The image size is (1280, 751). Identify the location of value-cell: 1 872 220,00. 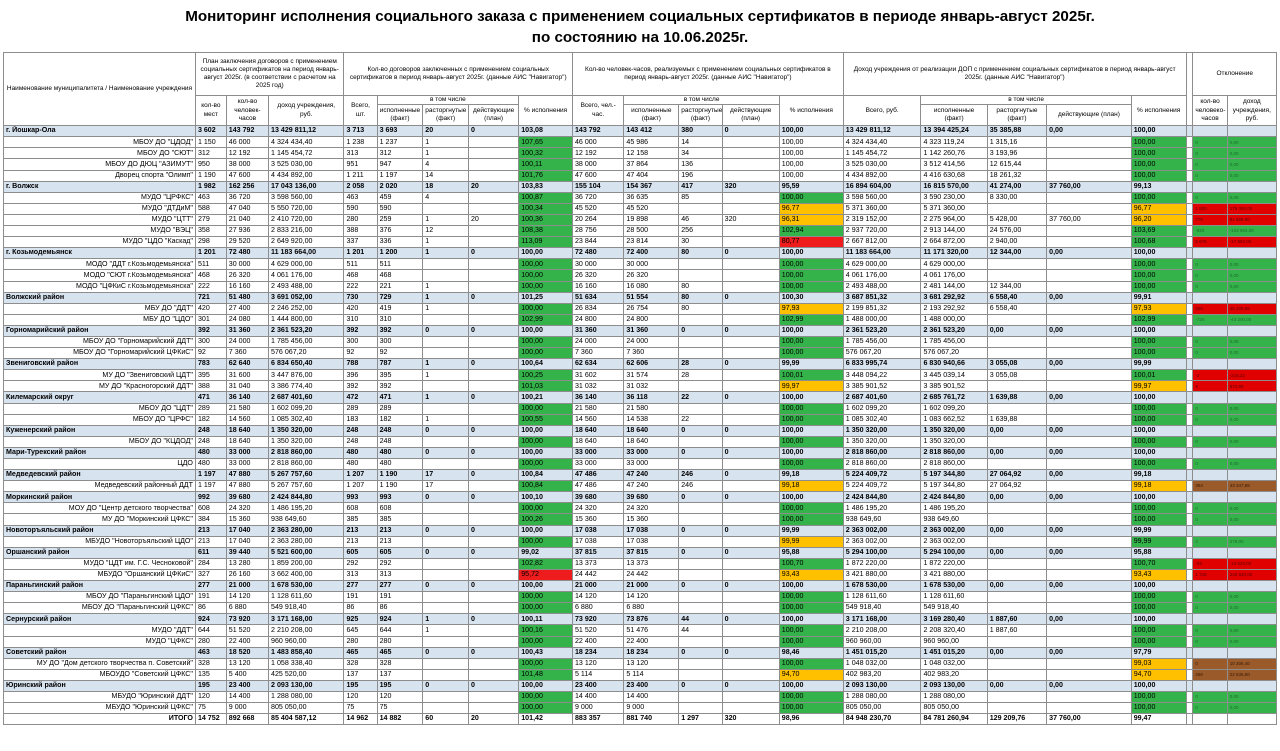
(954, 563).